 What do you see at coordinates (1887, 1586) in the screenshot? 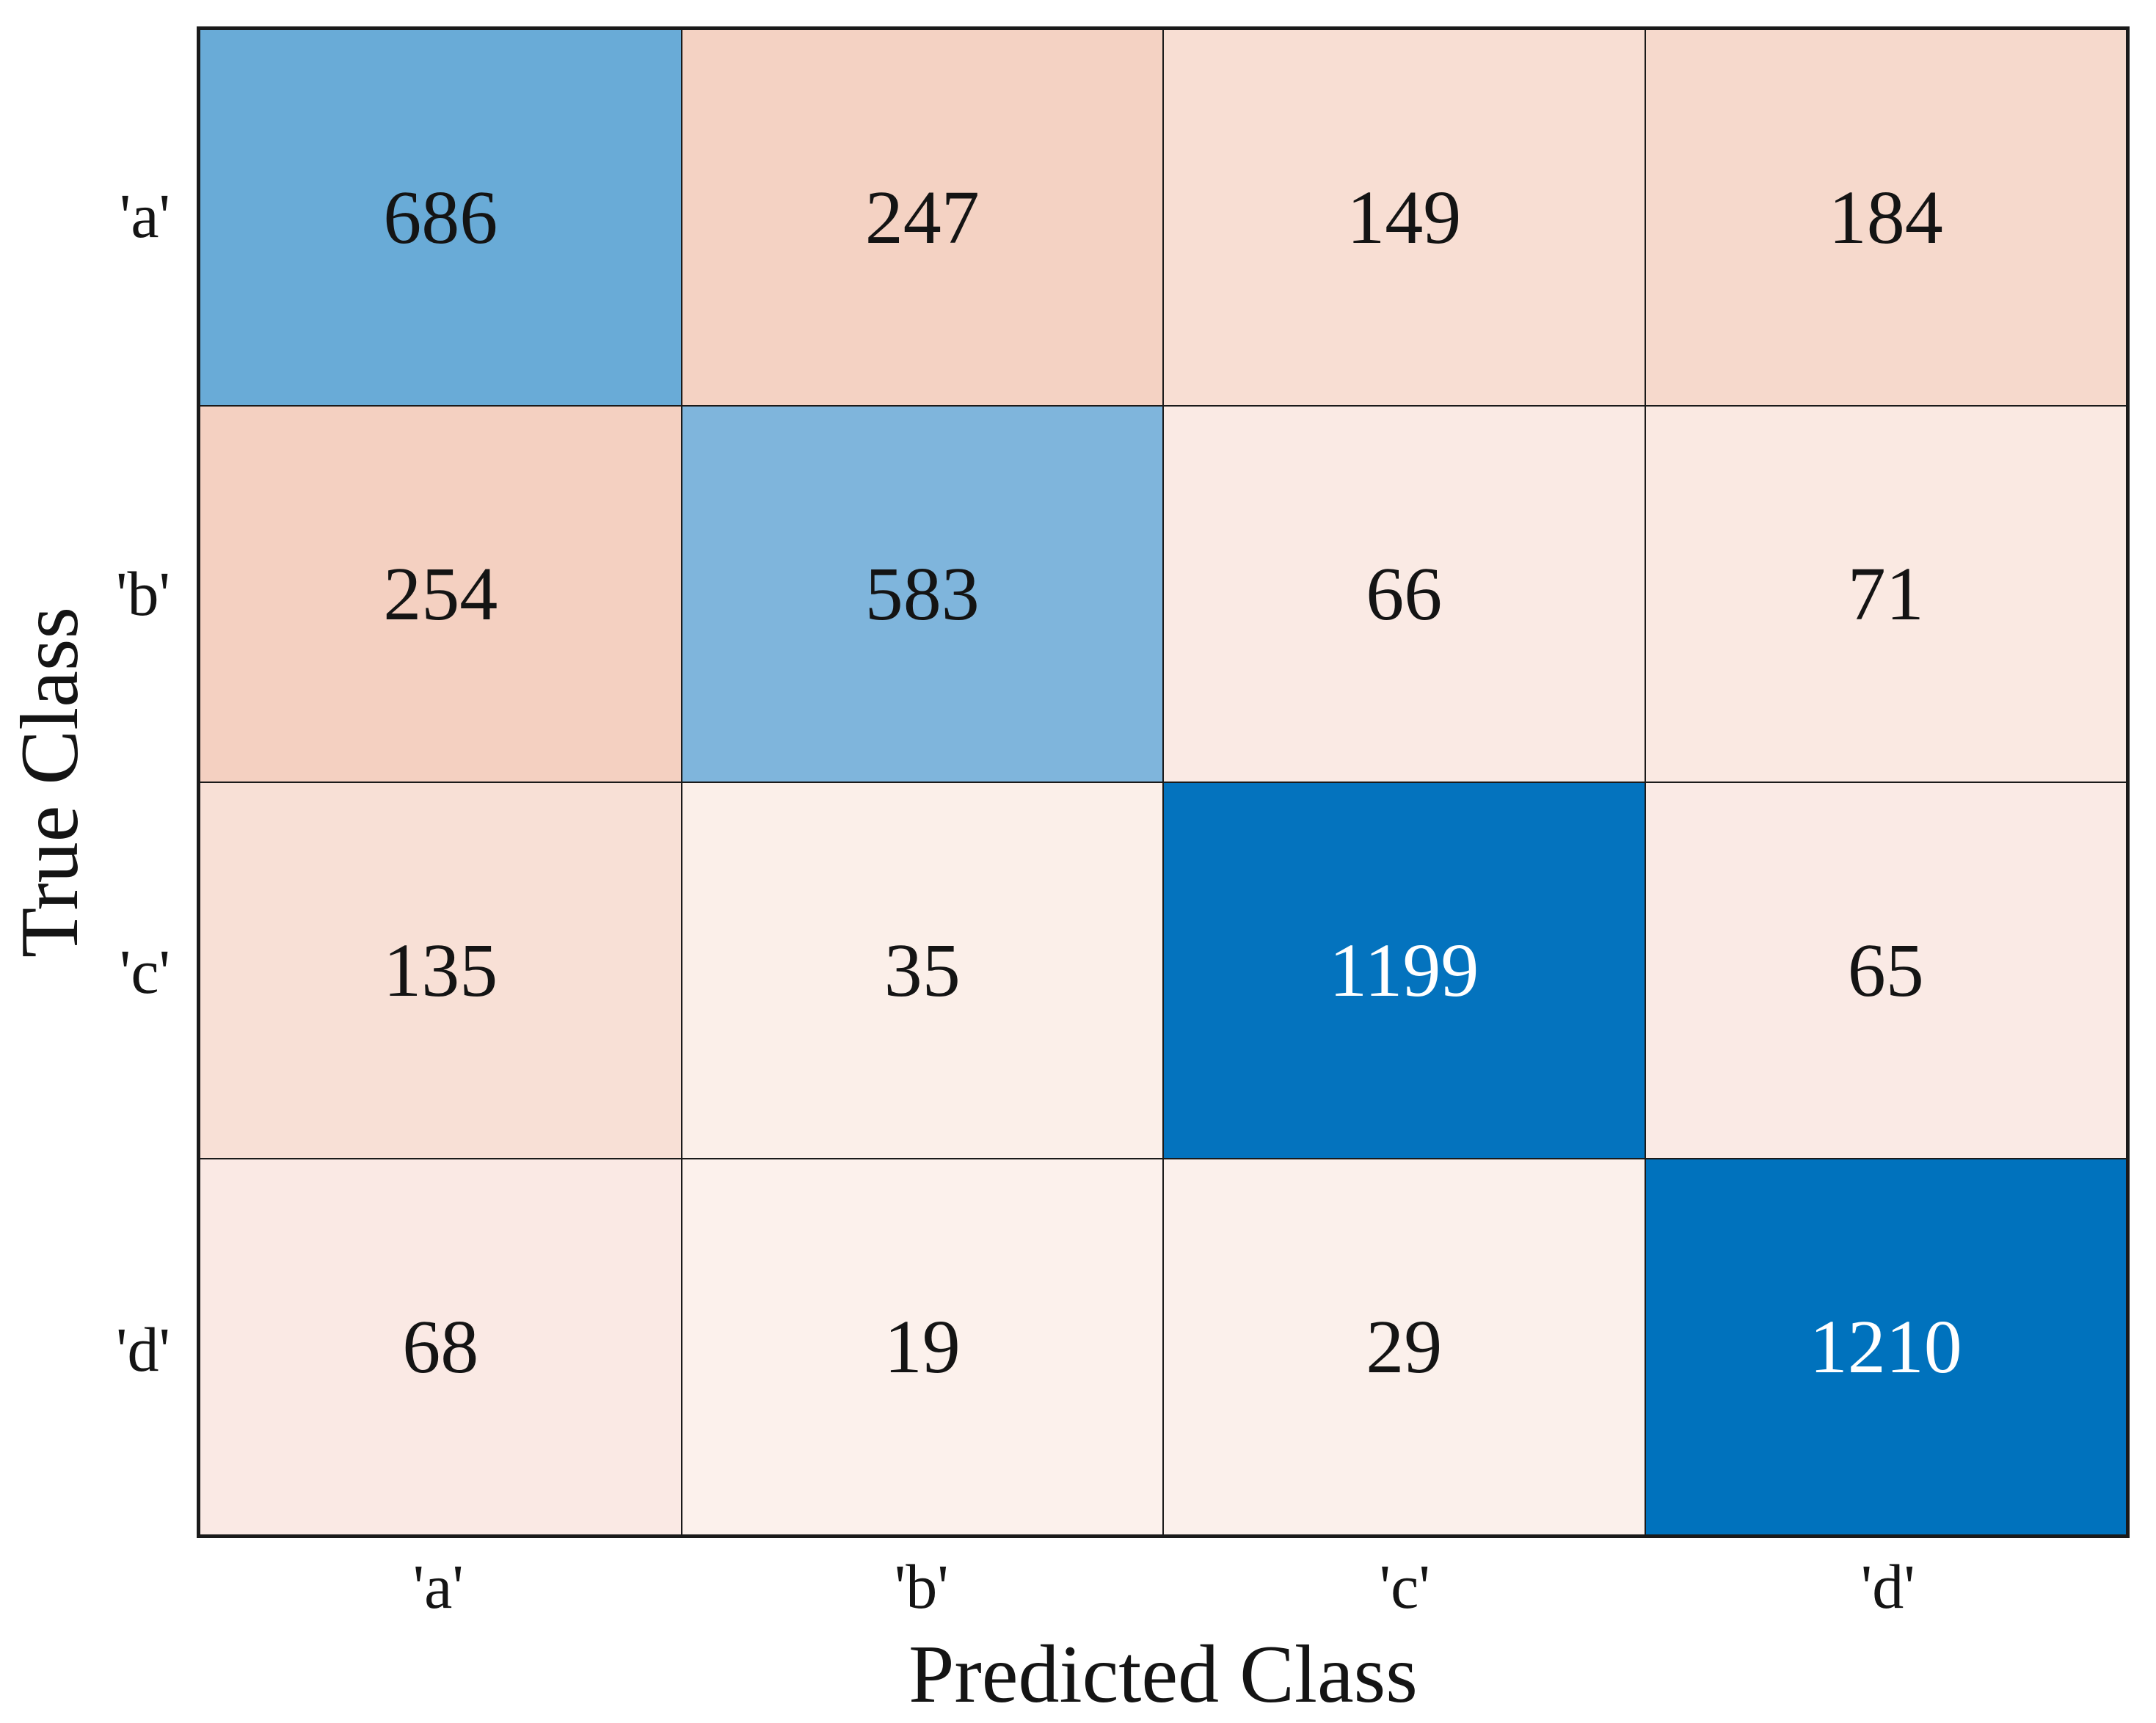
I see `x-tick-label-d: 'd'` at bounding box center [1887, 1586].